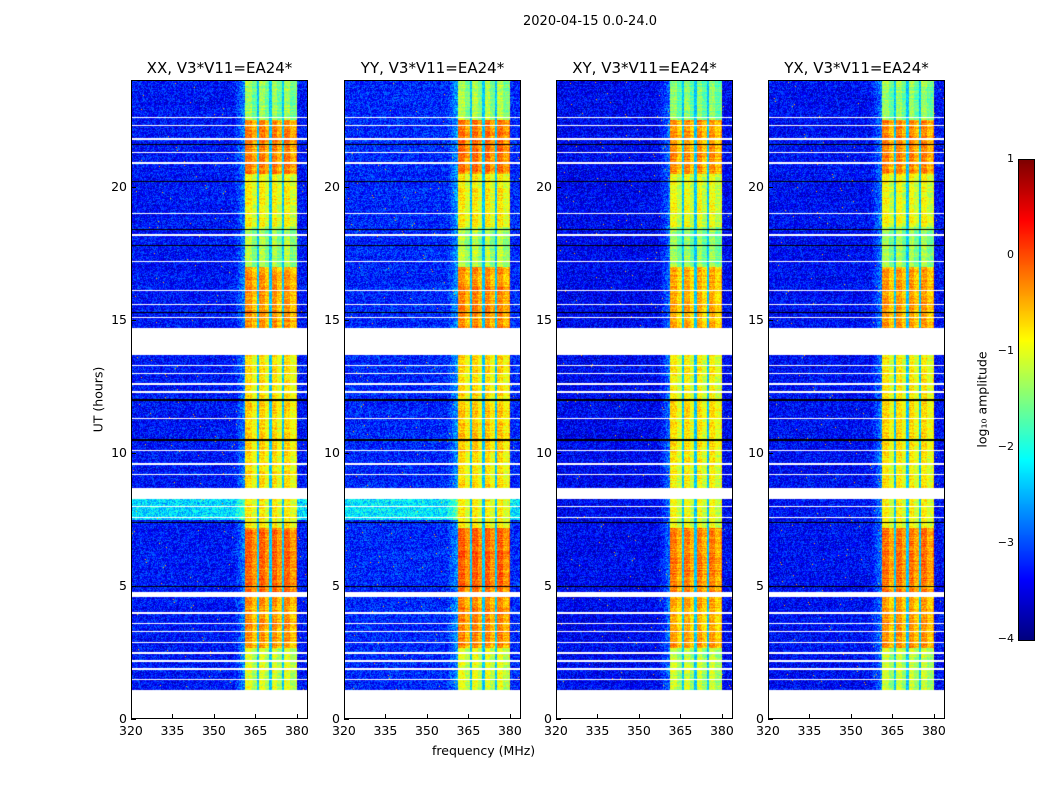 This screenshot has height=800, width=1050. What do you see at coordinates (644, 68) in the screenshot?
I see `panel-title: XY, V3*V11=EA24*` at bounding box center [644, 68].